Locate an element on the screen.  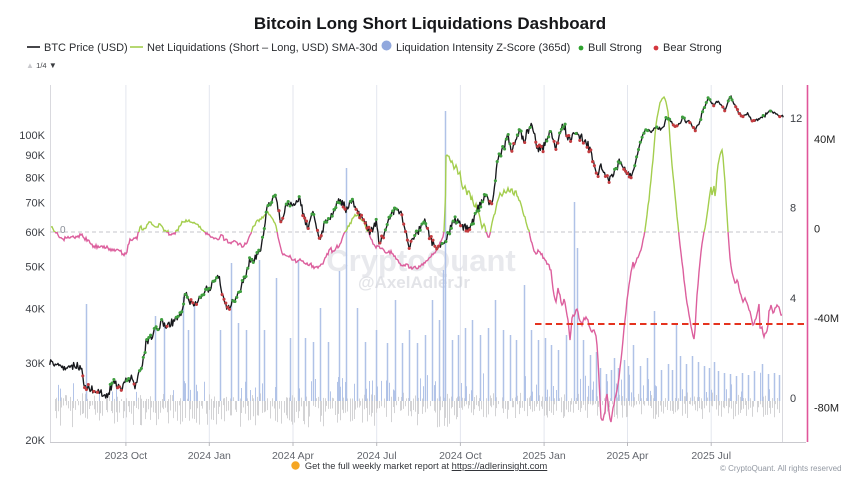
svg-text: 100K is located at coordinates (32, 136).